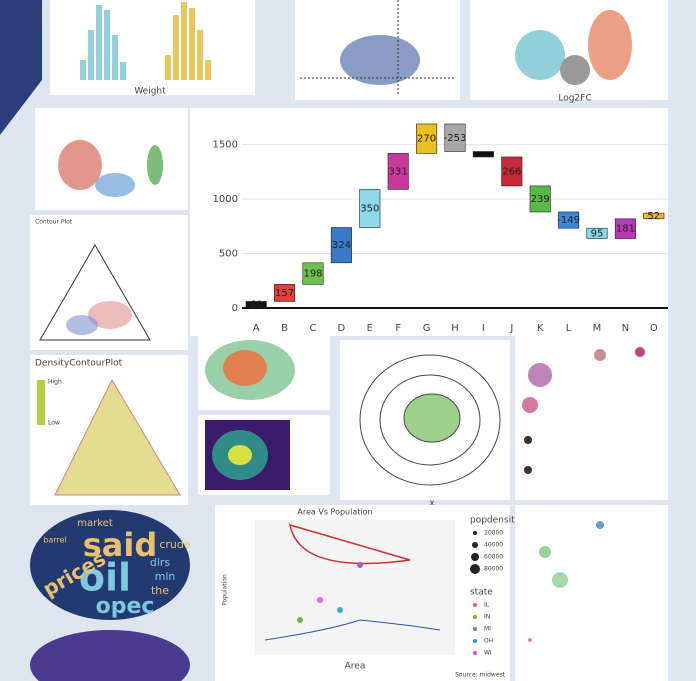 Image resolution: width=696 pixels, height=681 pixels. I want to click on value-label: -253, so click(455, 138).